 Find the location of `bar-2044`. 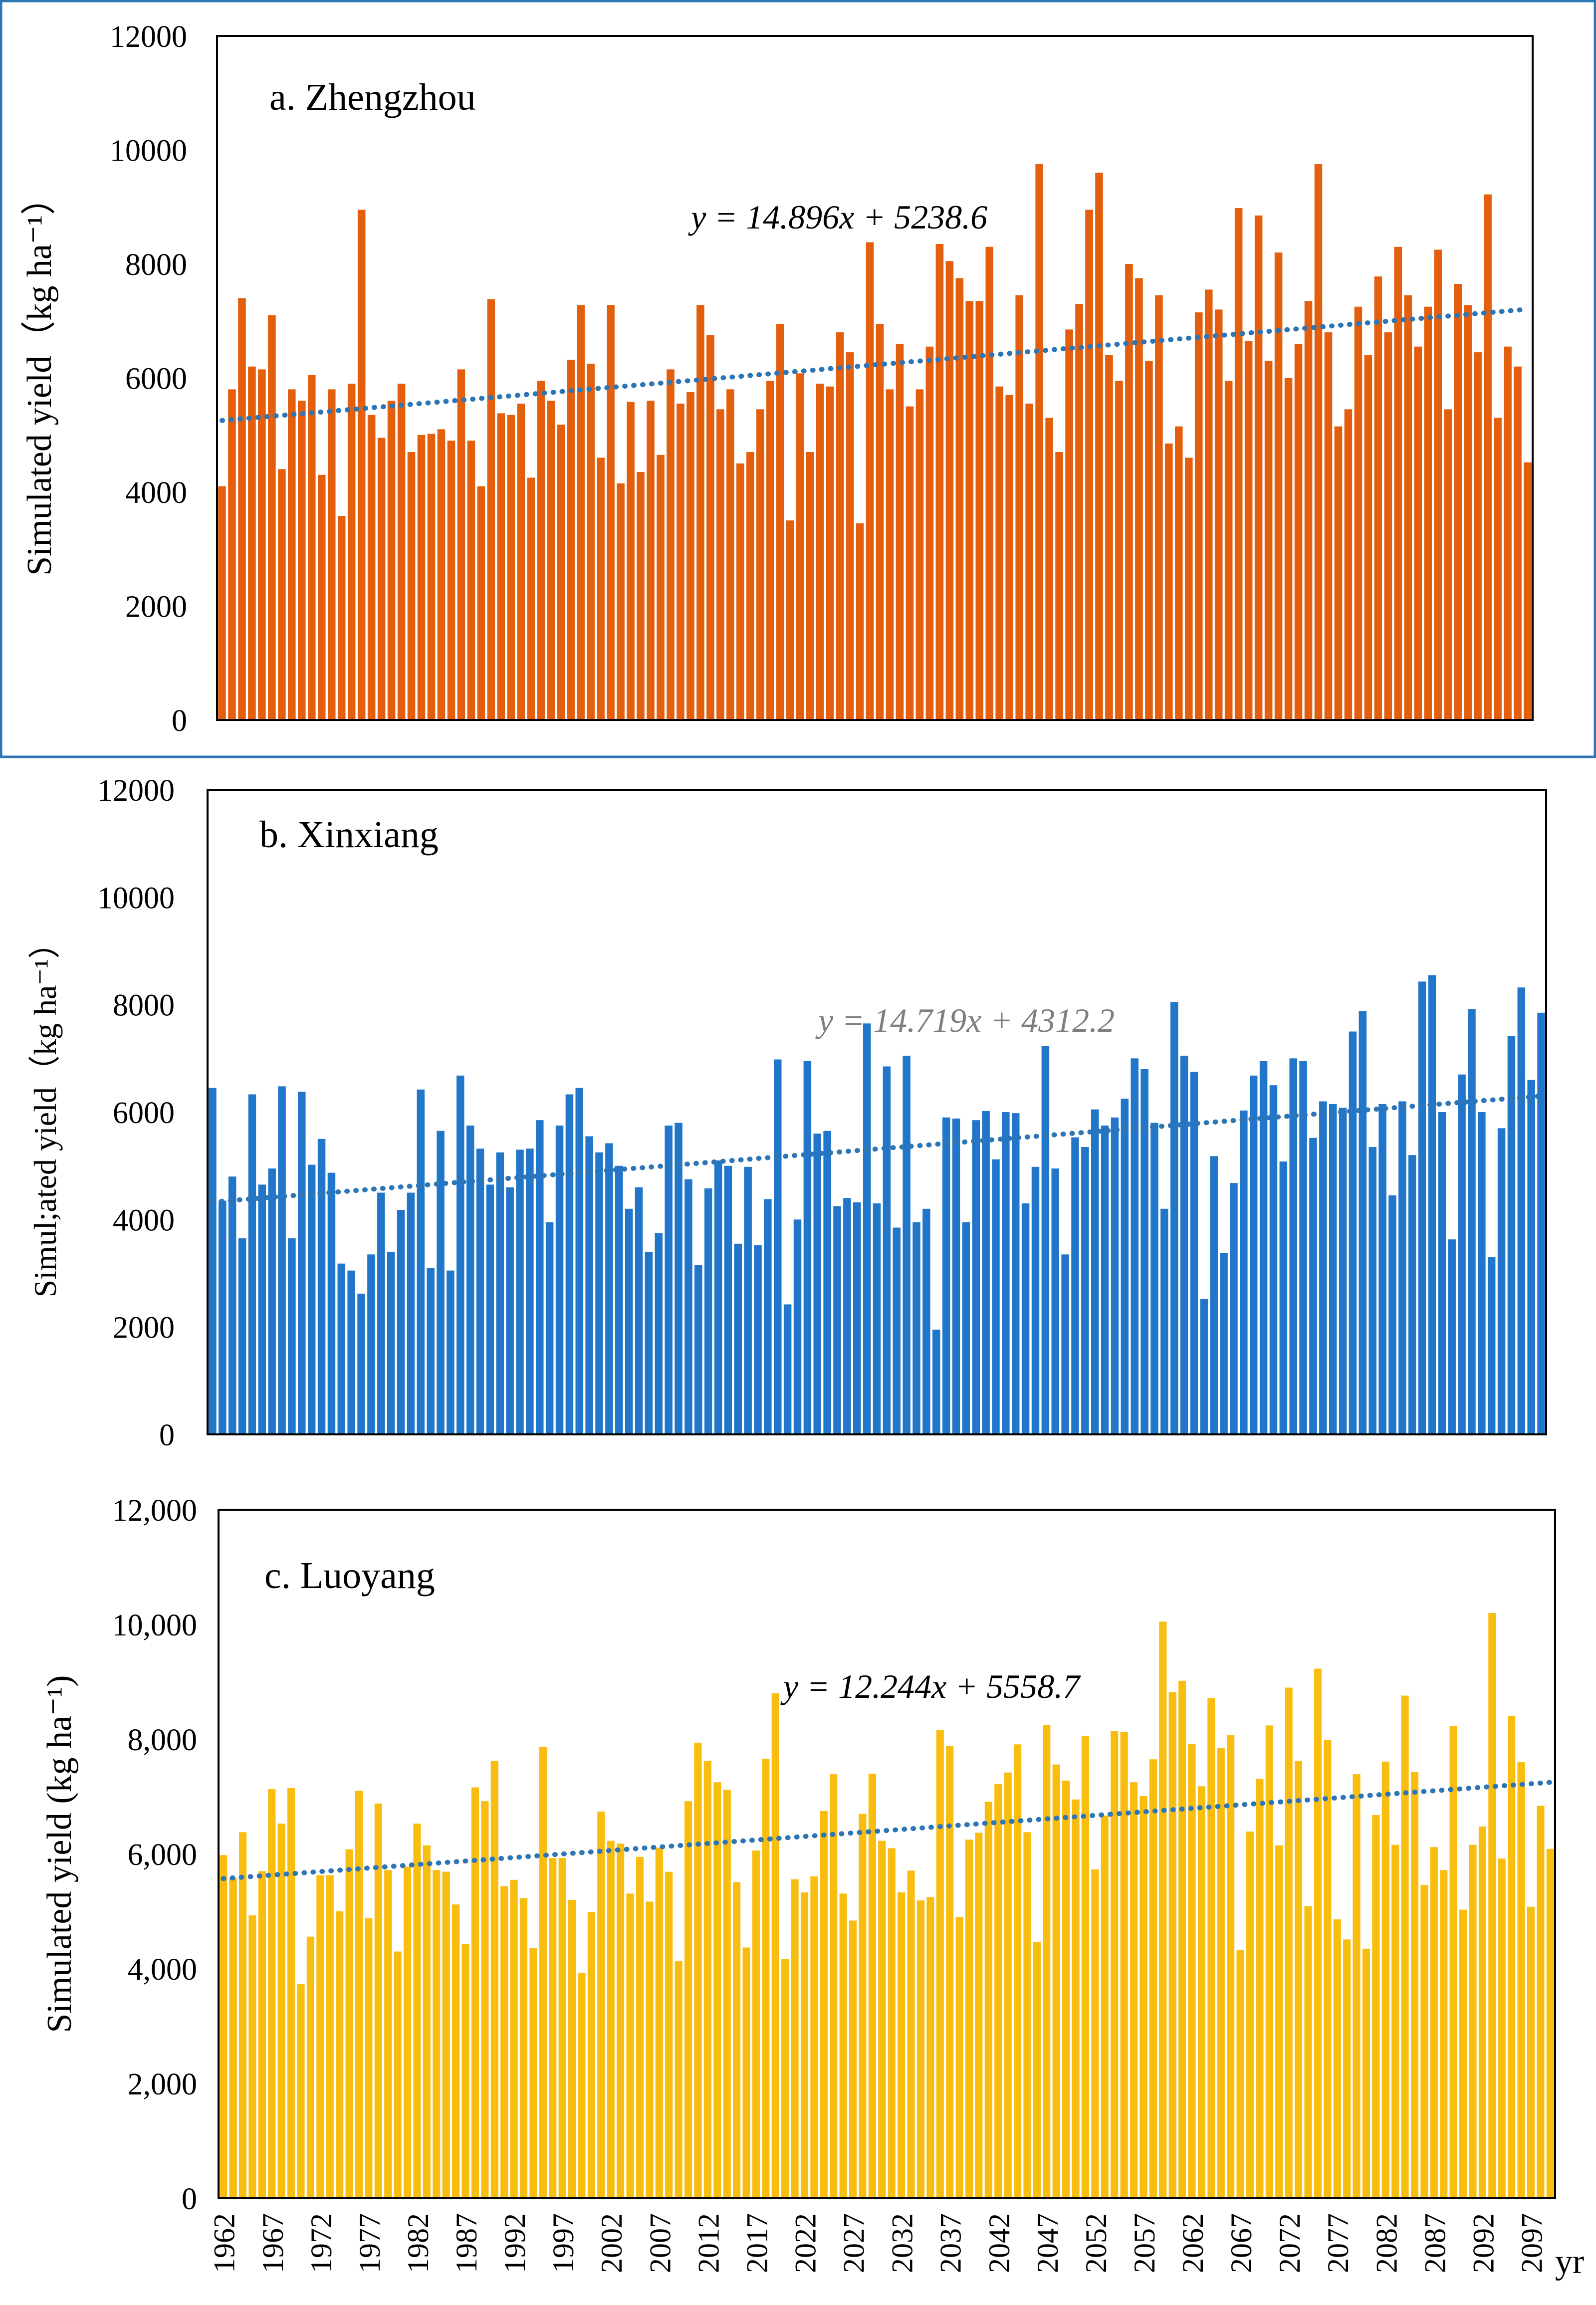

bar-2044 is located at coordinates (1018, 1971).